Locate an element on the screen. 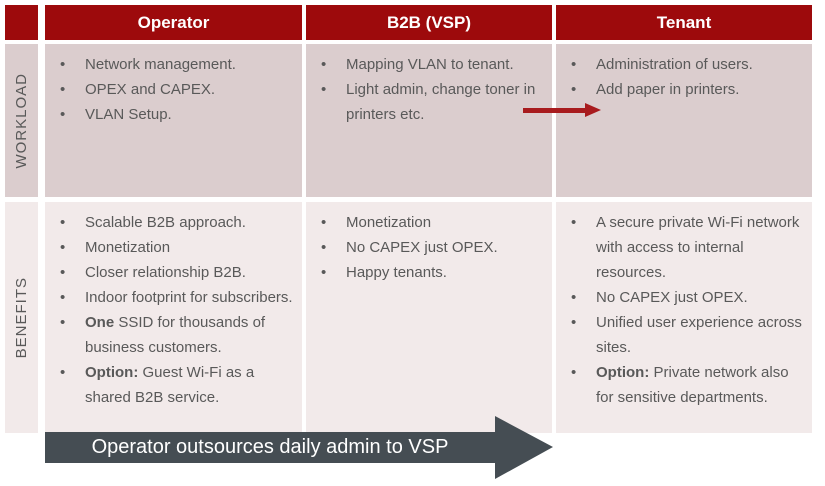  outsource-arrow: Operator outsources daily admin to VSP is located at coordinates (270, 447).